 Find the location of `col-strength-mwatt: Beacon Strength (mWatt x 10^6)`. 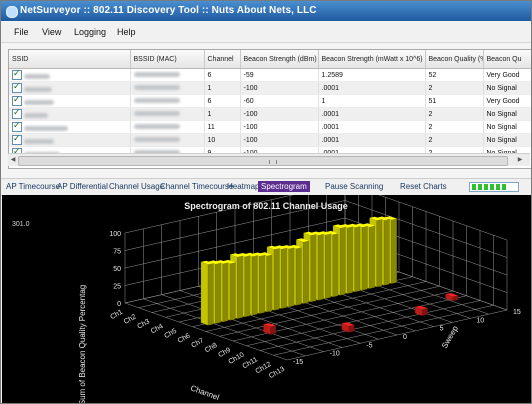

col-strength-mwatt: Beacon Strength (mWatt x 10^6) is located at coordinates (372, 59).